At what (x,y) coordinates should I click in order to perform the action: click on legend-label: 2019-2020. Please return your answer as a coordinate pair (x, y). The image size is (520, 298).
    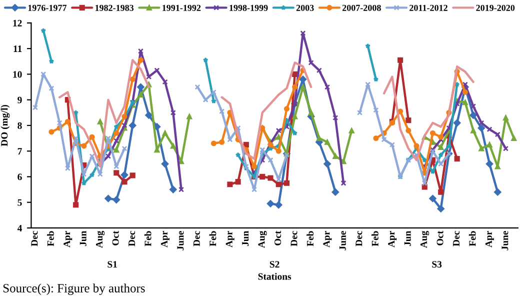
    Looking at the image, I should click on (495, 7).